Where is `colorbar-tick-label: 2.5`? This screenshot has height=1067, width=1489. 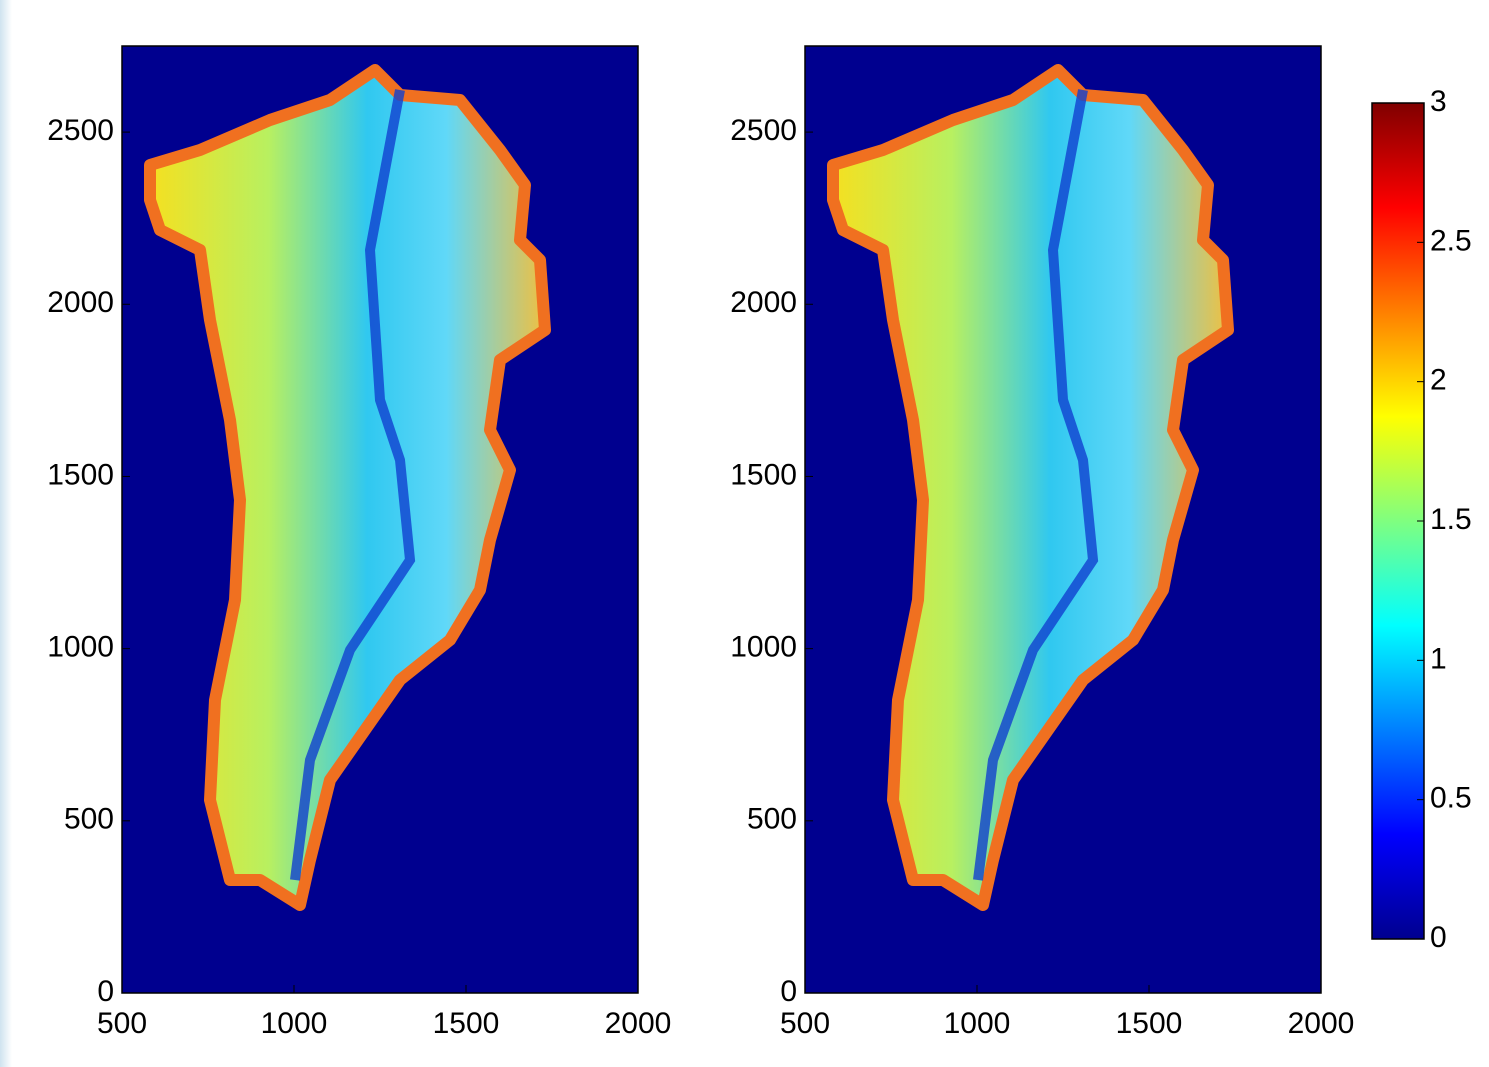 colorbar-tick-label: 2.5 is located at coordinates (1451, 240).